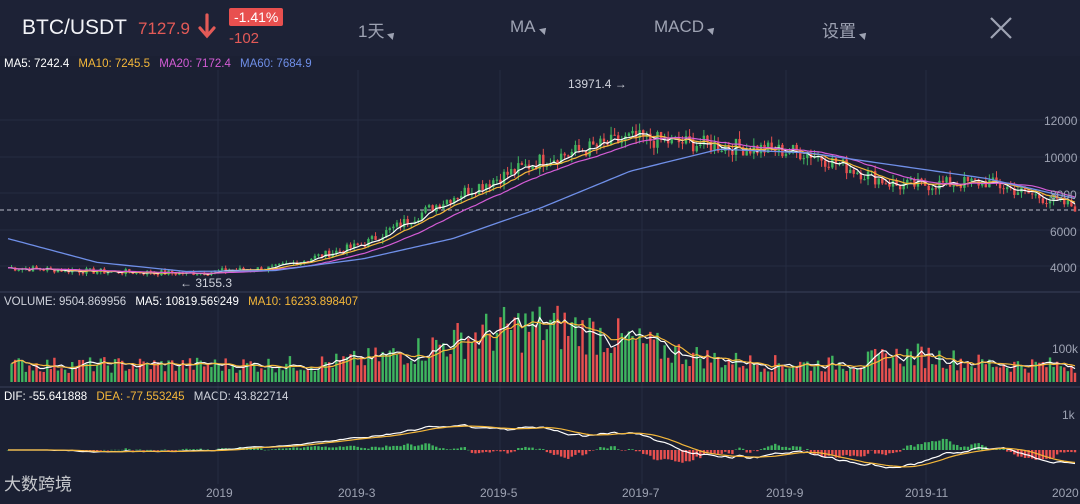  I want to click on price-axis-label: 12000, so click(1061, 121).